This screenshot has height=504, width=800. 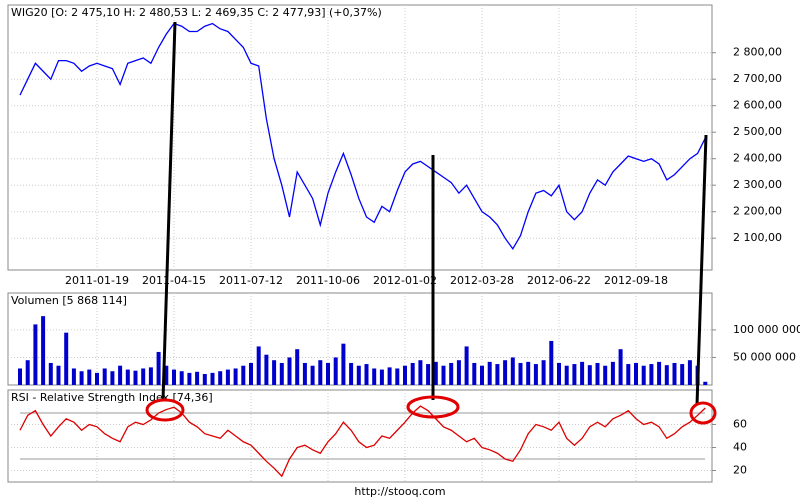 I want to click on panel-title: RSI - Relative Strength Index [74,36], so click(x=112, y=397).